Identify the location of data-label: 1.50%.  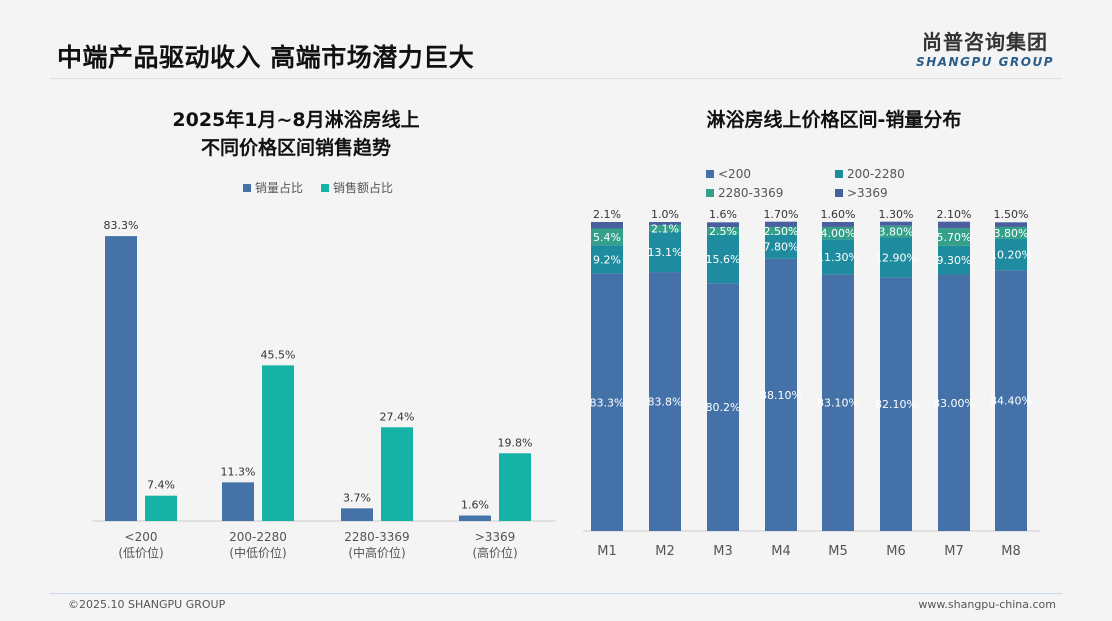
(1011, 214).